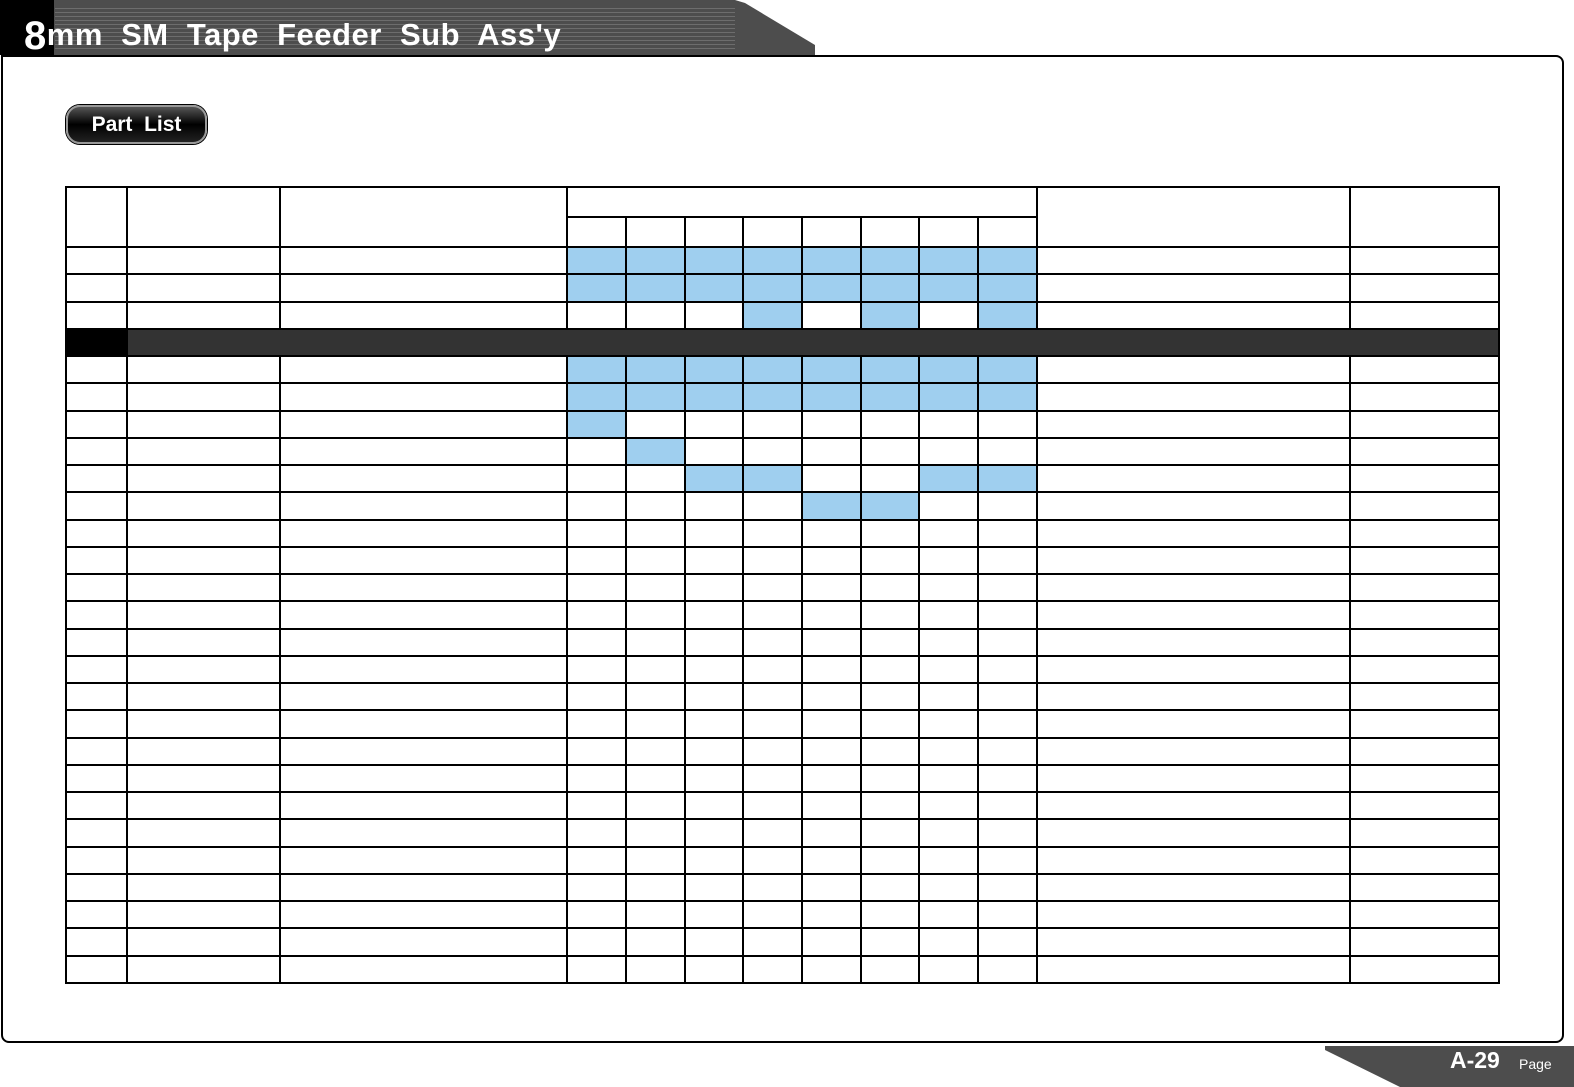  I want to click on title-text: mm SM Tape Feeder Sub Ass'y, so click(304, 34).